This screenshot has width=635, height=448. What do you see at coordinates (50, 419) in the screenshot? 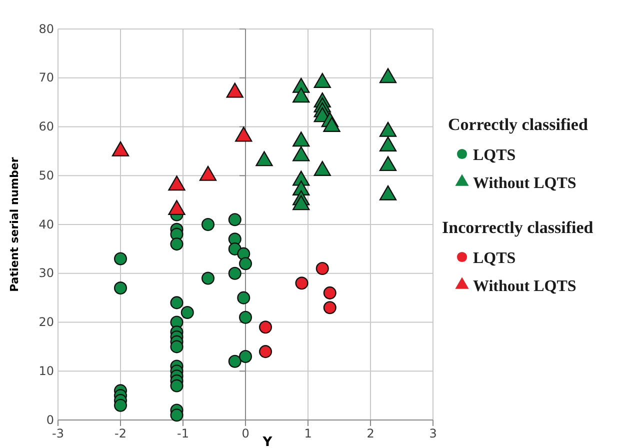
I see `y-tick-label: 0` at bounding box center [50, 419].